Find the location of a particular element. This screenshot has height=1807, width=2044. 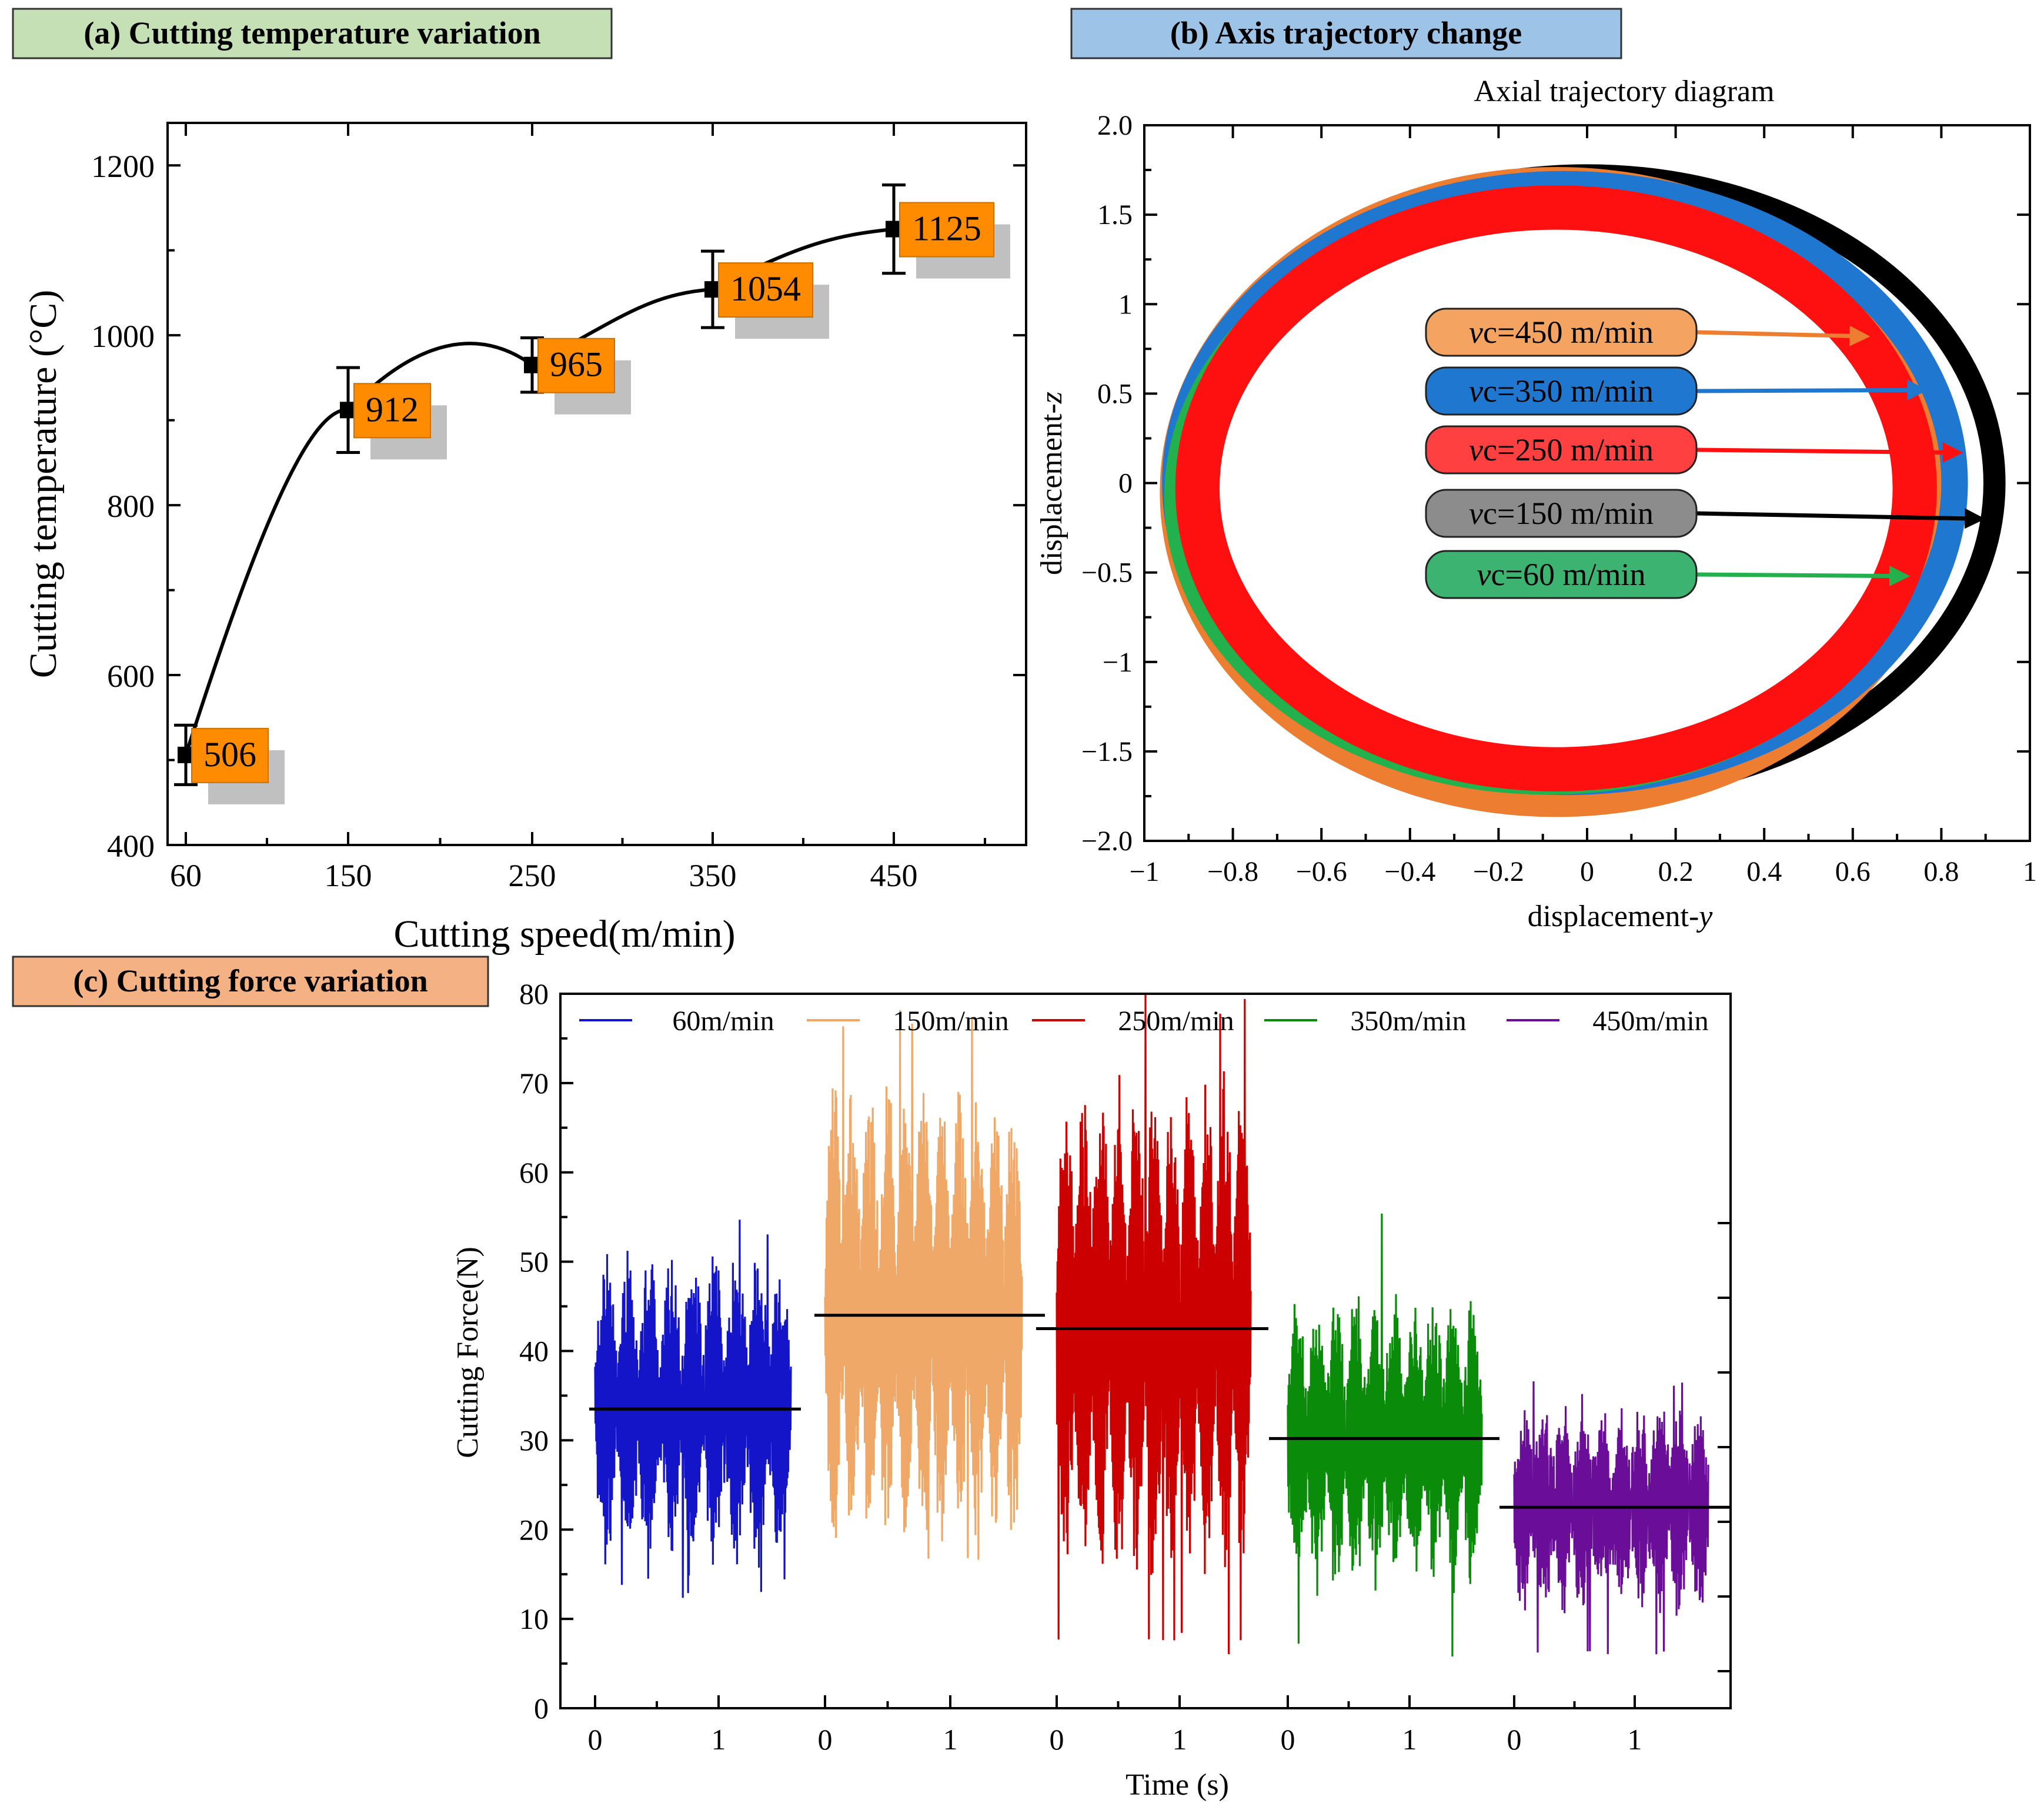

panel-a-header: (a) Cutting temperature variation is located at coordinates (312, 33).